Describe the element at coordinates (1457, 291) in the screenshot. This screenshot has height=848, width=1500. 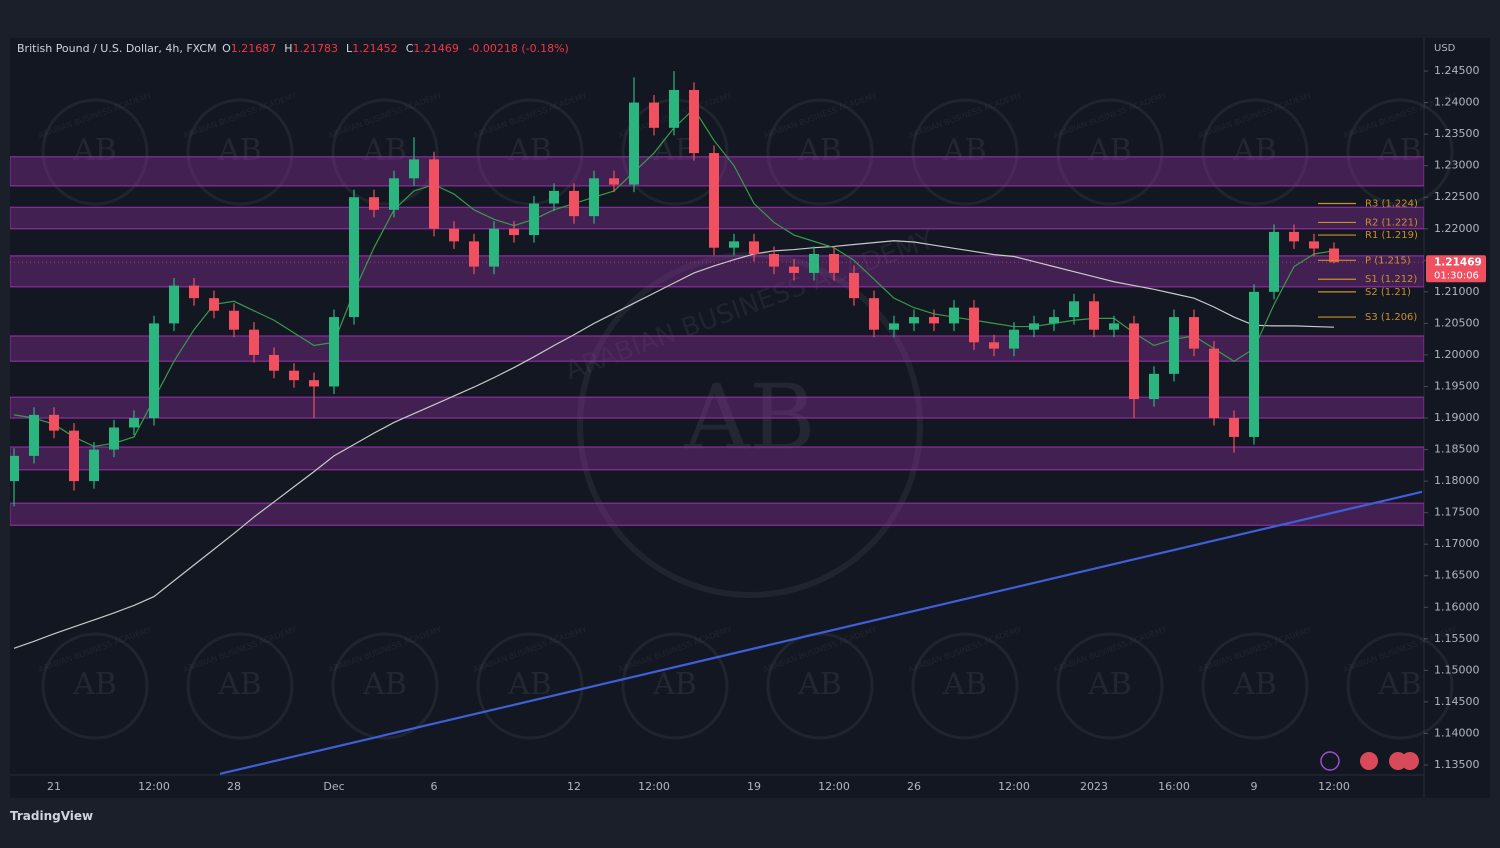
I see `y-tick-label: 1.21000` at that location.